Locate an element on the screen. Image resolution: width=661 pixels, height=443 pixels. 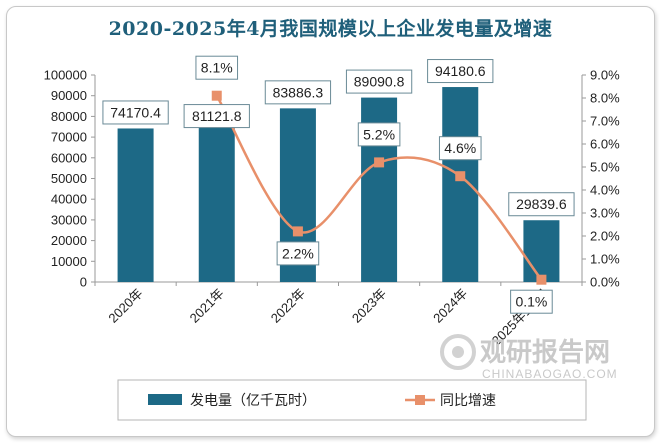
y-left-tick-label: 10000 is located at coordinates (69, 261).